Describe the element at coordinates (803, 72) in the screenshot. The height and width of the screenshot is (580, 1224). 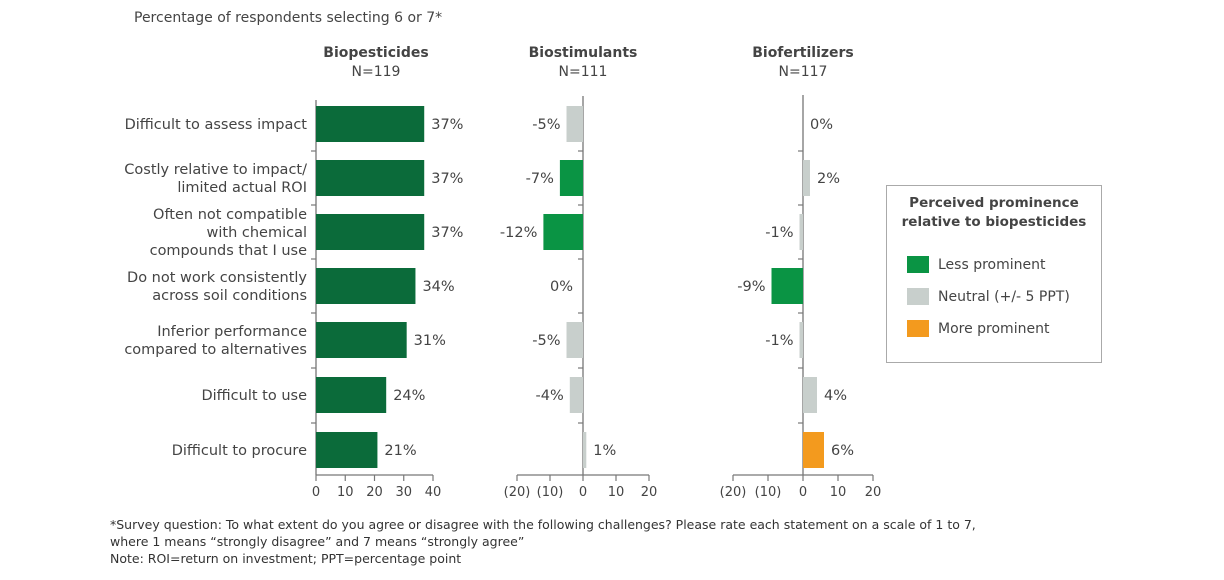
I see `panel-n: N=117` at that location.